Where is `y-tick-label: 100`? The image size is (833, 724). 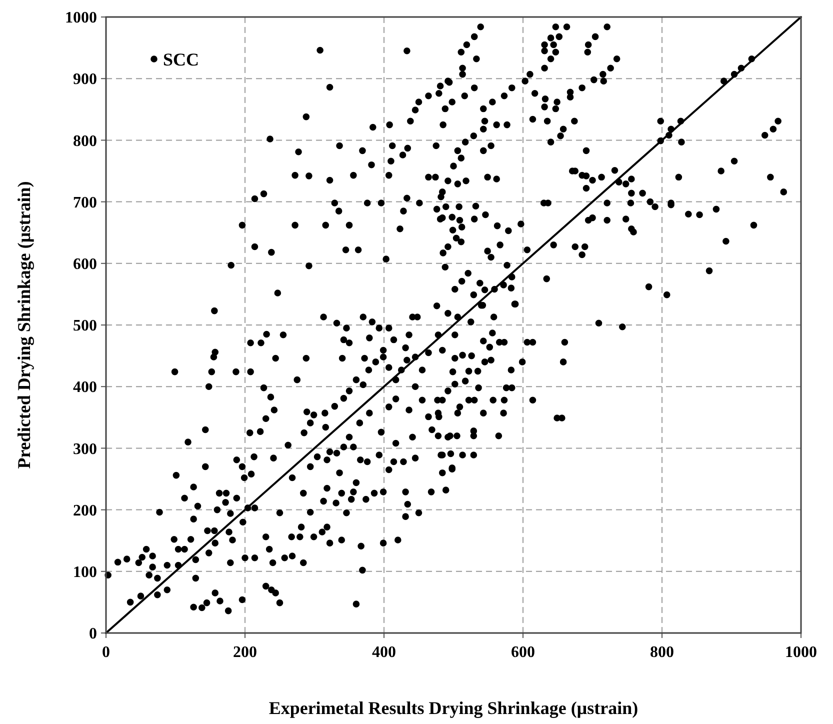 y-tick-label: 100 is located at coordinates (85, 572).